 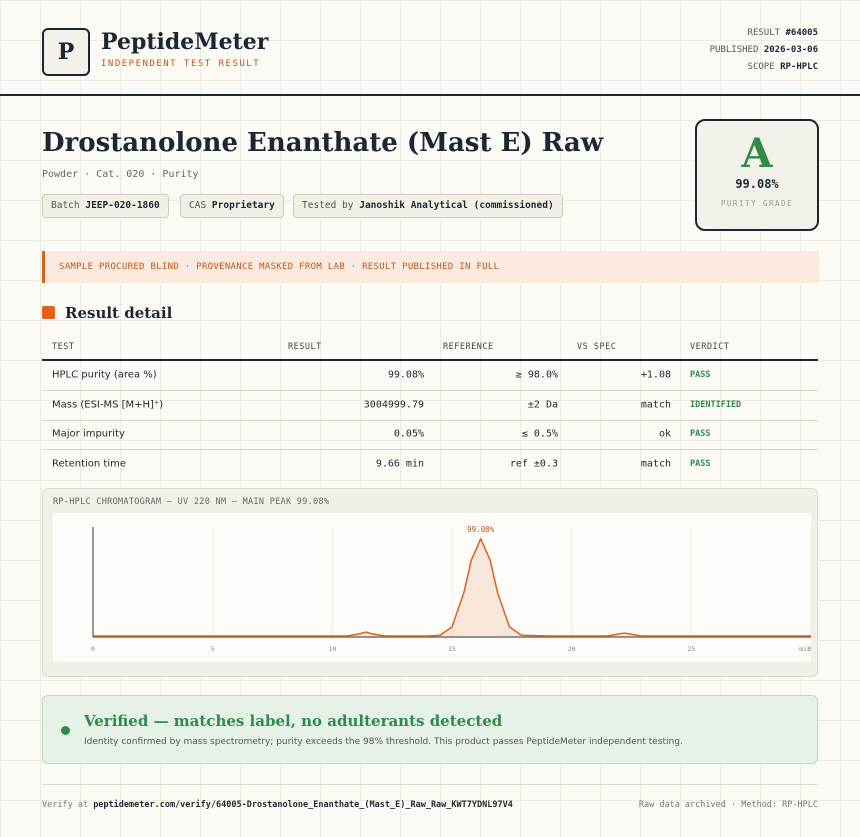 I want to click on table-cell: ok, so click(x=664, y=434).